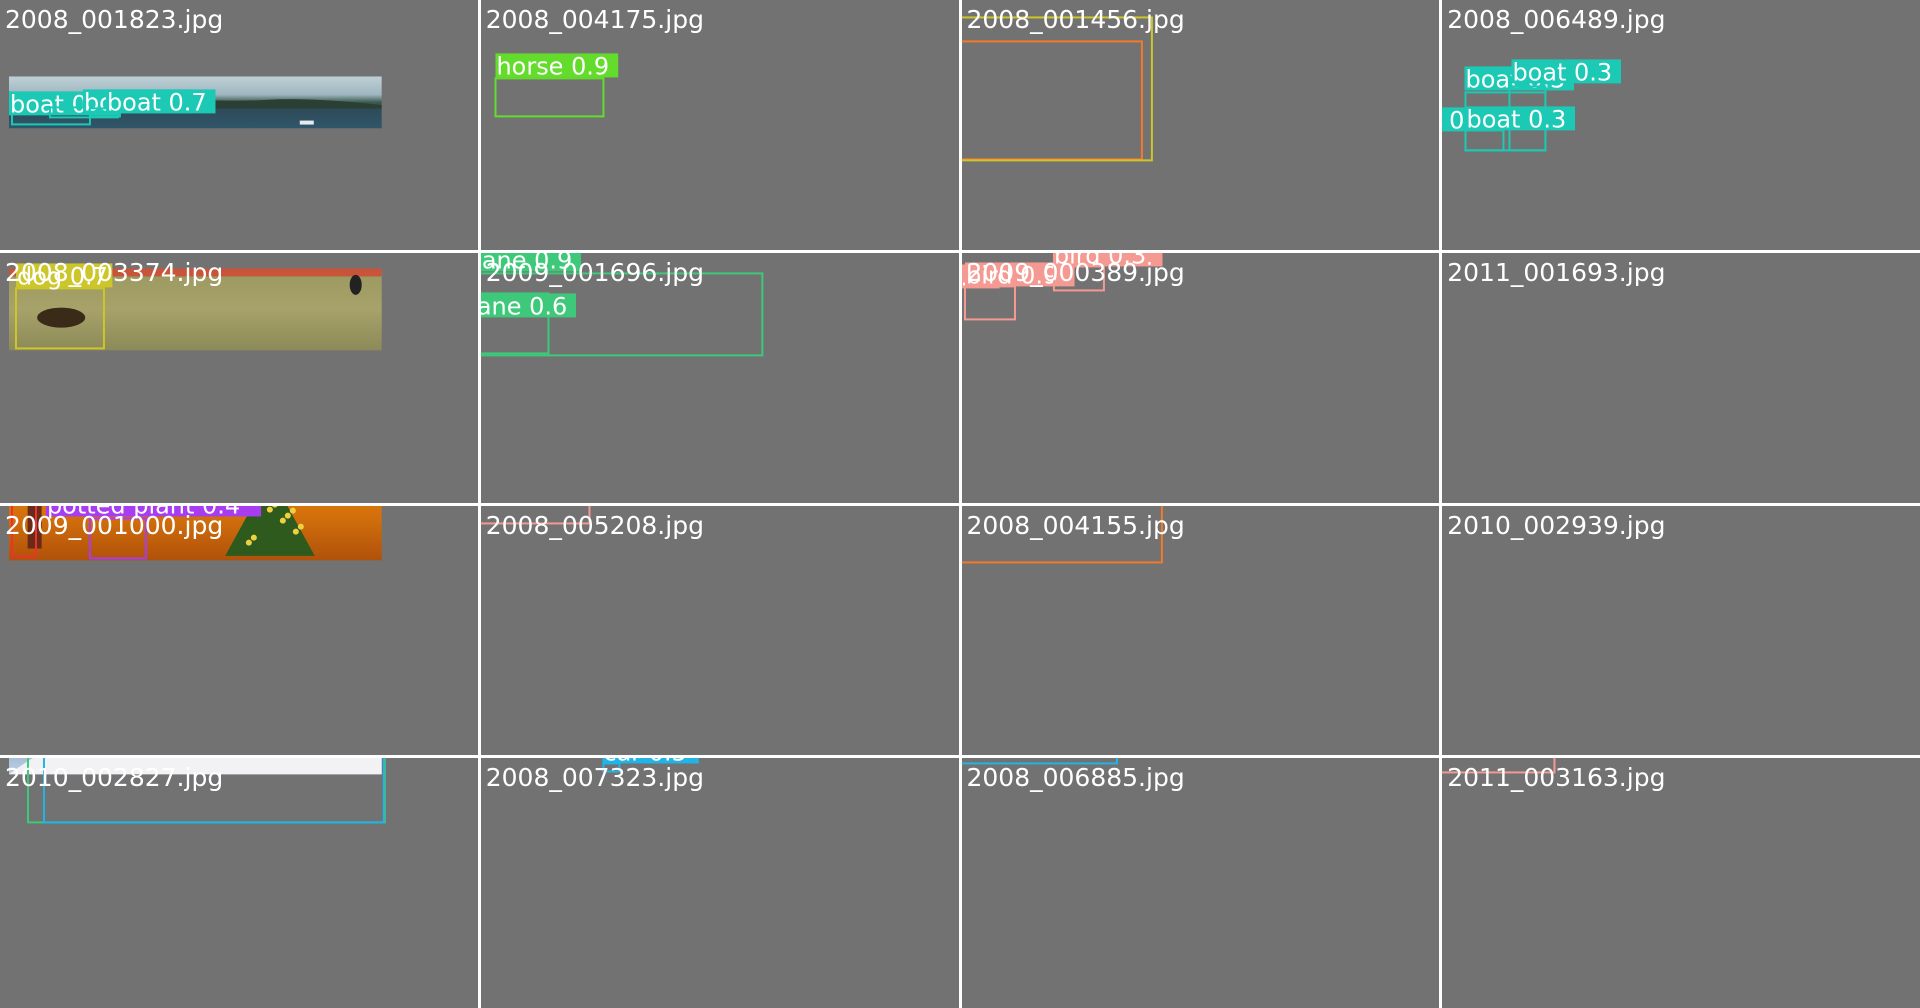 Image resolution: width=1920 pixels, height=1008 pixels. I want to click on detection-class: aeroplane, so click(503, 263).